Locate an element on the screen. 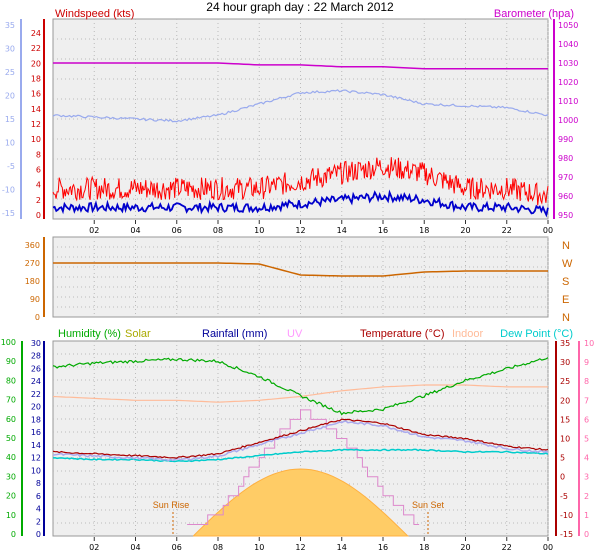 This screenshot has width=600, height=555. red-axis-tick: 14 is located at coordinates (36, 109).